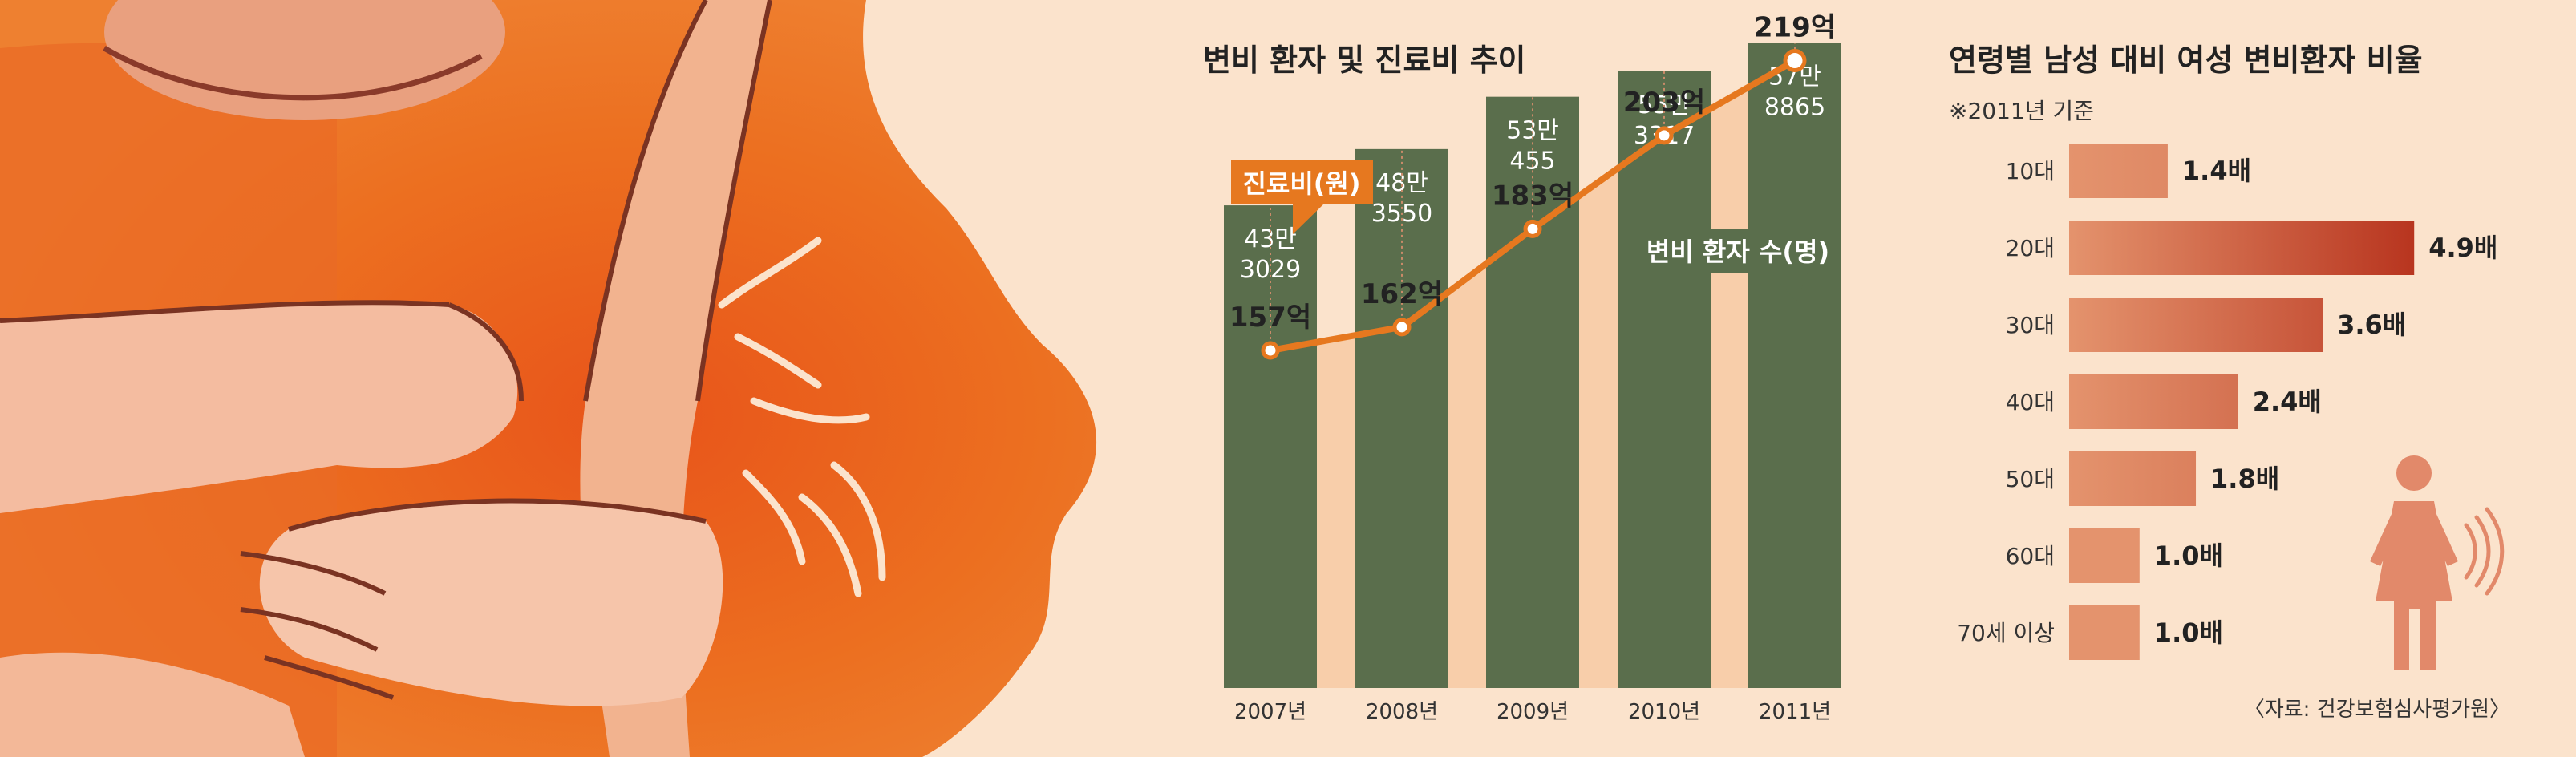  What do you see at coordinates (1270, 712) in the screenshot?
I see `x-tick-label: 2007년` at bounding box center [1270, 712].